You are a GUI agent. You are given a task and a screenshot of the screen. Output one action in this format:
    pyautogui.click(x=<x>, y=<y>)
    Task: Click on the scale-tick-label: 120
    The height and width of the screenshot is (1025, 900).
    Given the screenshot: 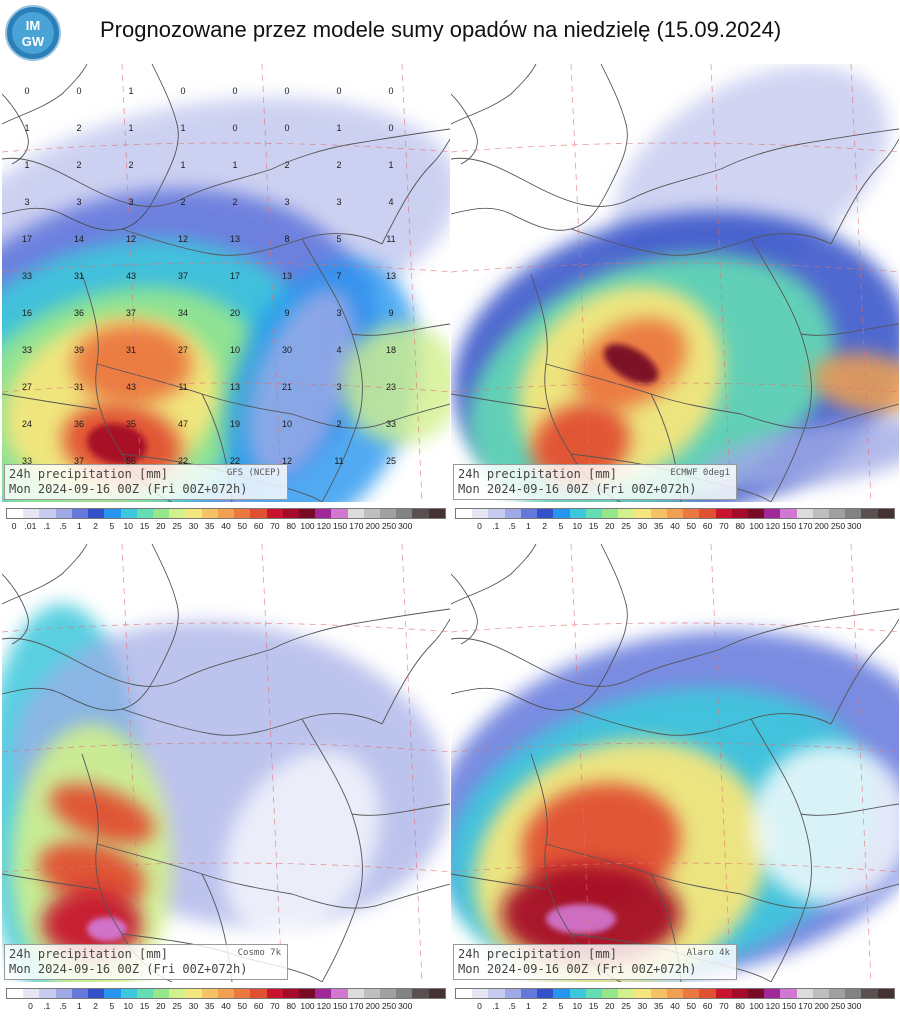 What is the action you would take?
    pyautogui.click(x=772, y=1006)
    